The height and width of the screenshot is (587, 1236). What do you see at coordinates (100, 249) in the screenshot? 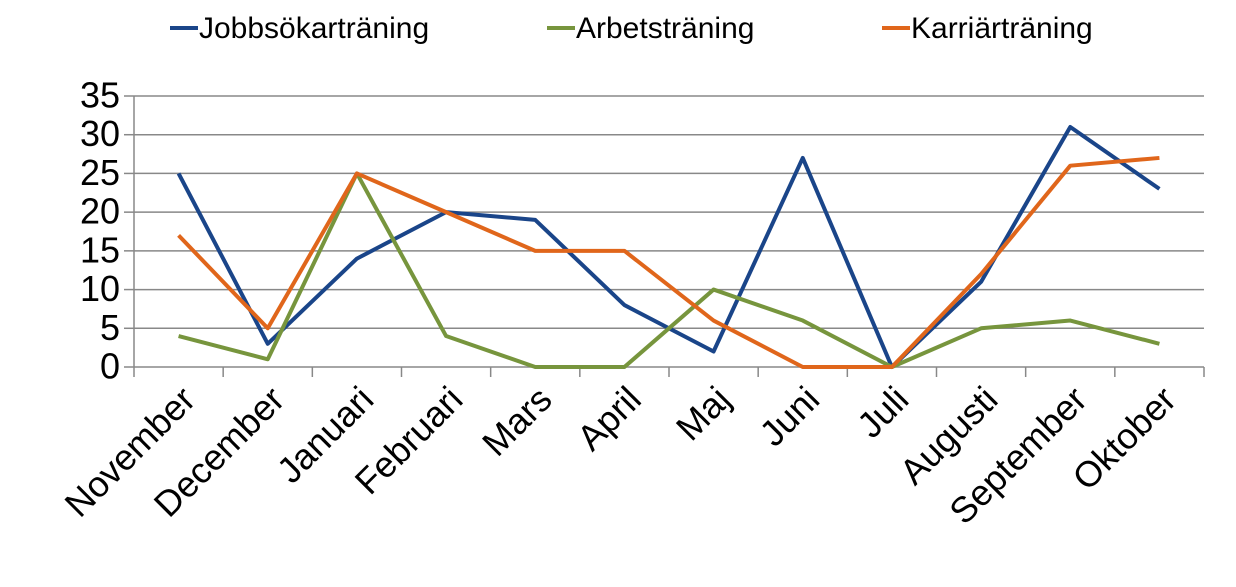
I see `y-tick-label: 15` at bounding box center [100, 249].